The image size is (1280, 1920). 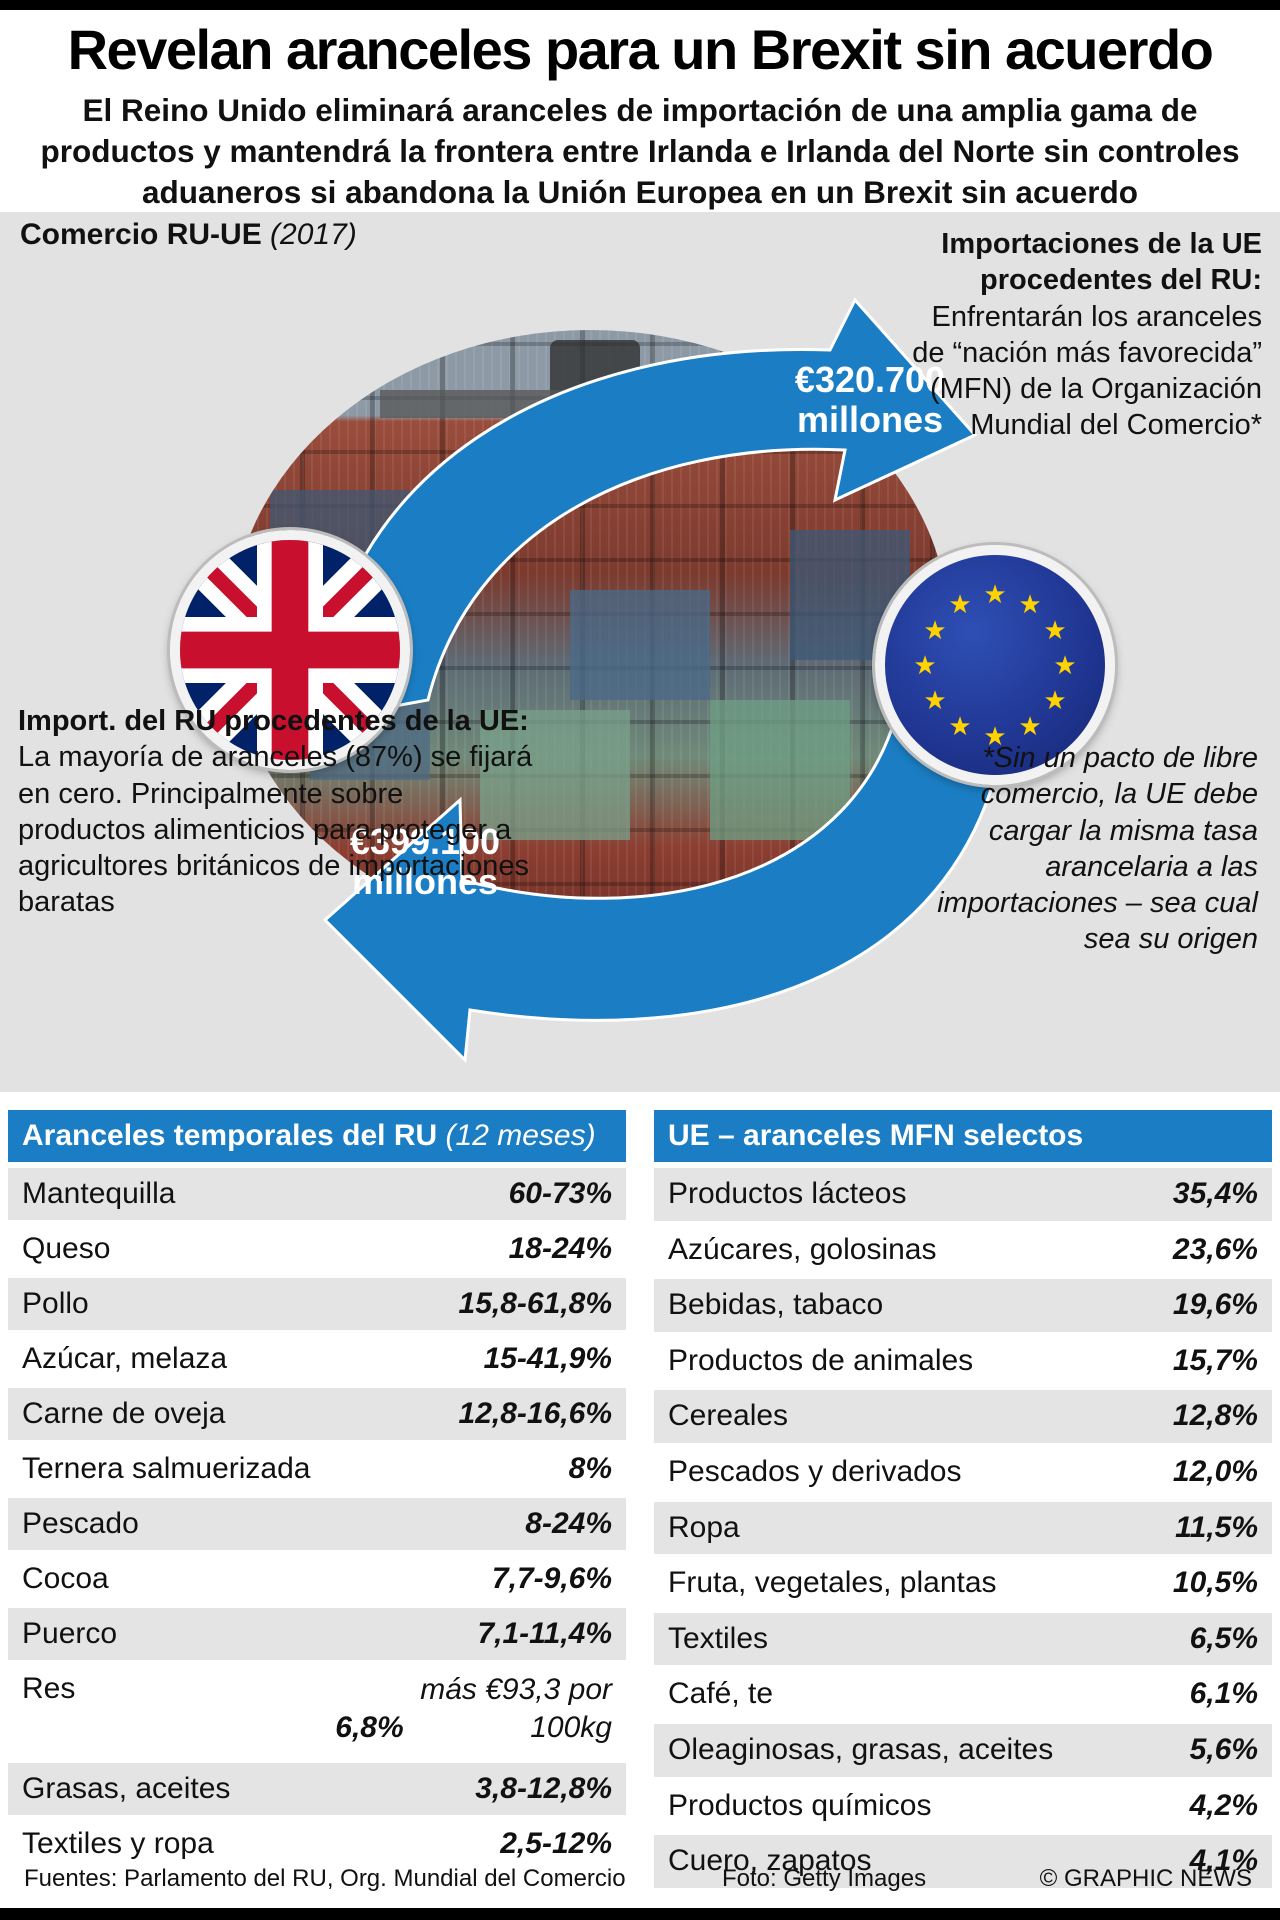 What do you see at coordinates (1145, 1878) in the screenshot?
I see `footer-copyright: © GRAPHIC NEWS` at bounding box center [1145, 1878].